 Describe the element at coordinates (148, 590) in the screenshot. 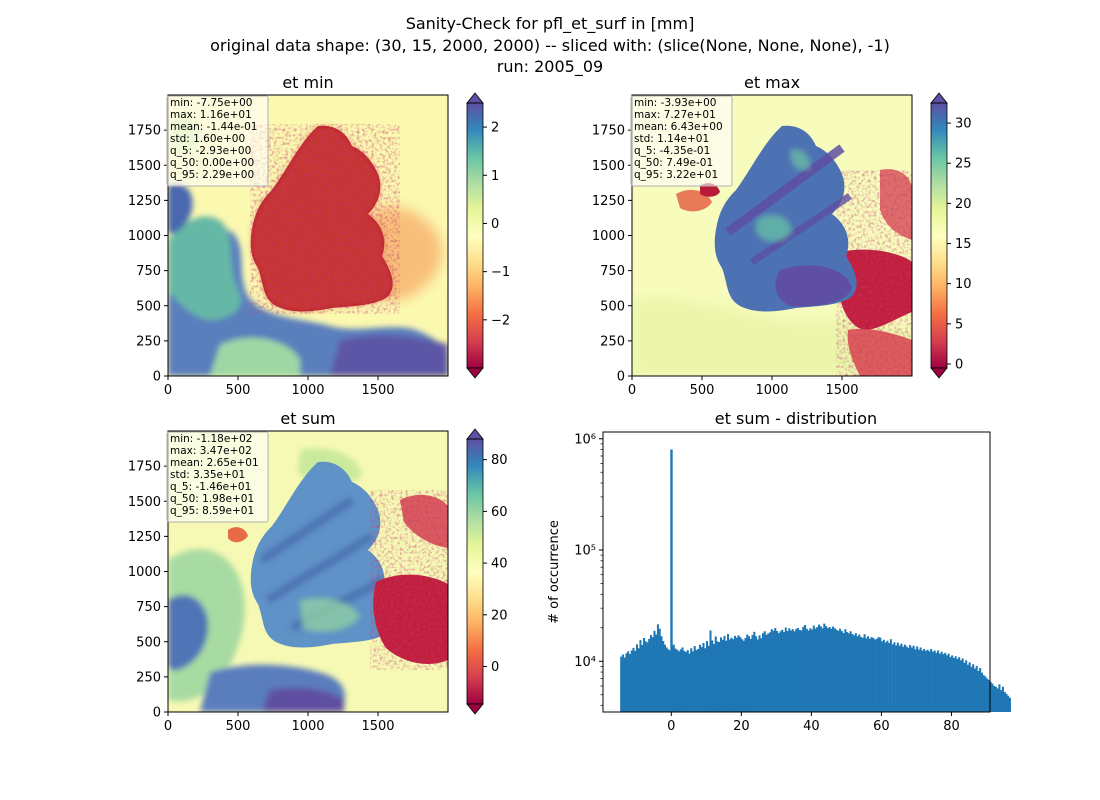

I see `y-axis-et-sum: 0 250 500 750 1000 1250 1500 1750` at that location.